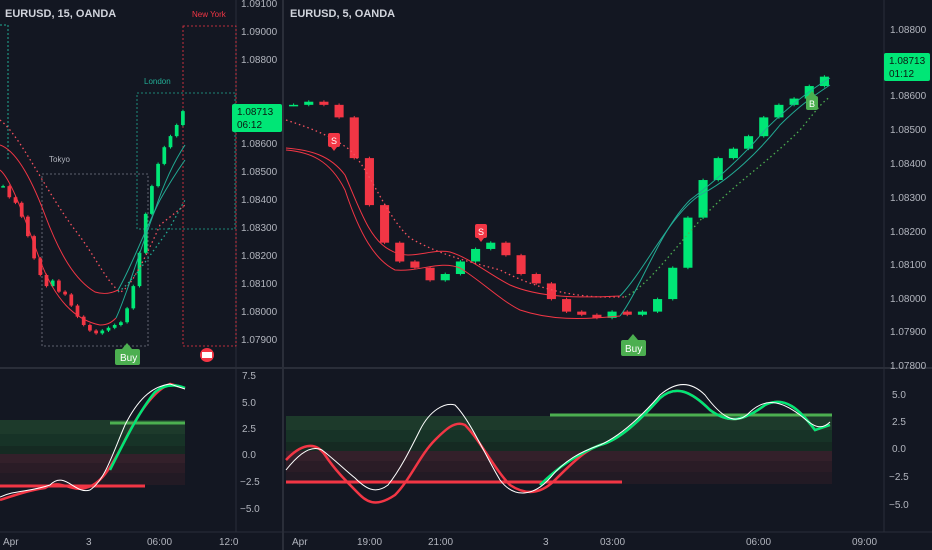 The height and width of the screenshot is (550, 932). I want to click on left-alert-icon, so click(207, 355).